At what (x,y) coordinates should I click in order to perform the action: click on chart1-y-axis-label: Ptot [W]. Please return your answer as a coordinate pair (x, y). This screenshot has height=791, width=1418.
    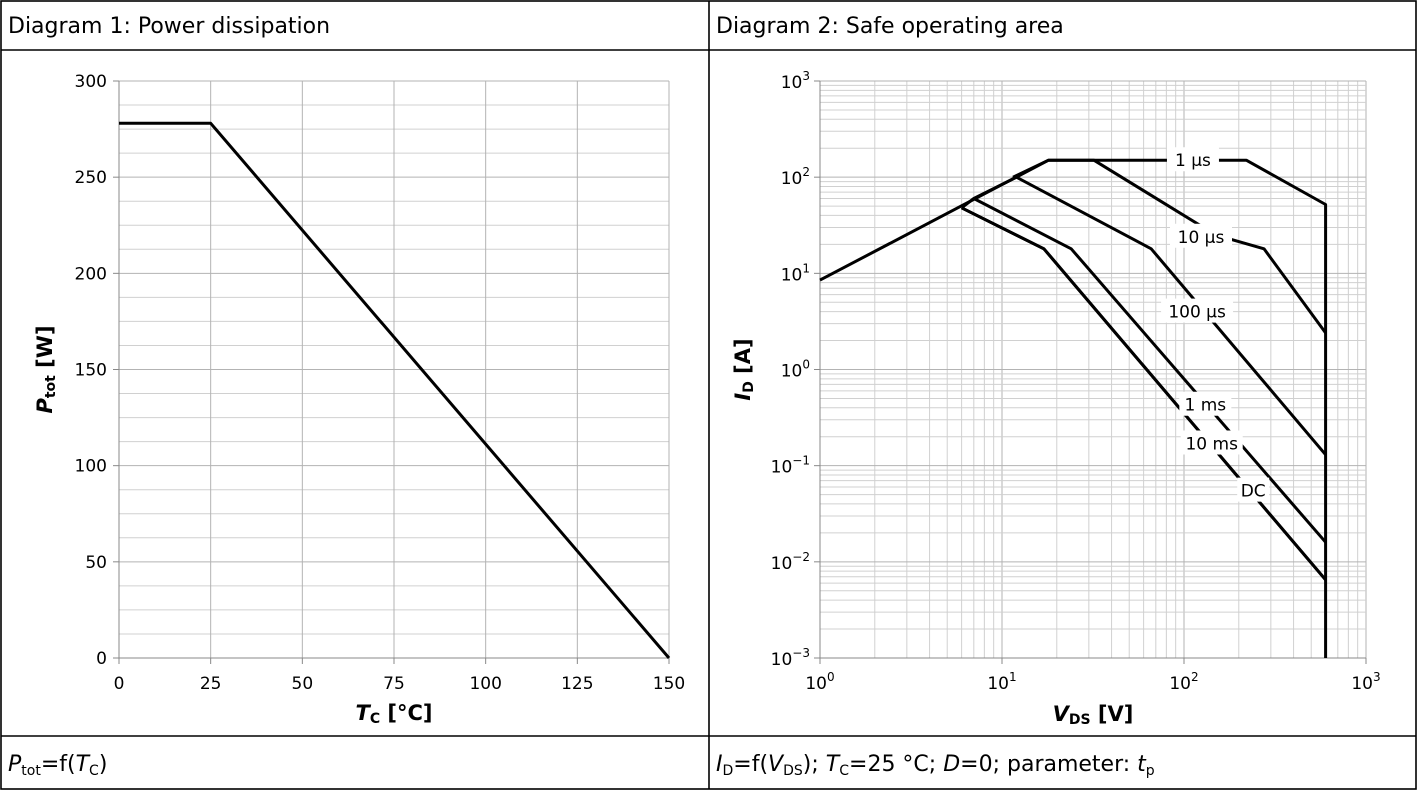
    Looking at the image, I should click on (46, 369).